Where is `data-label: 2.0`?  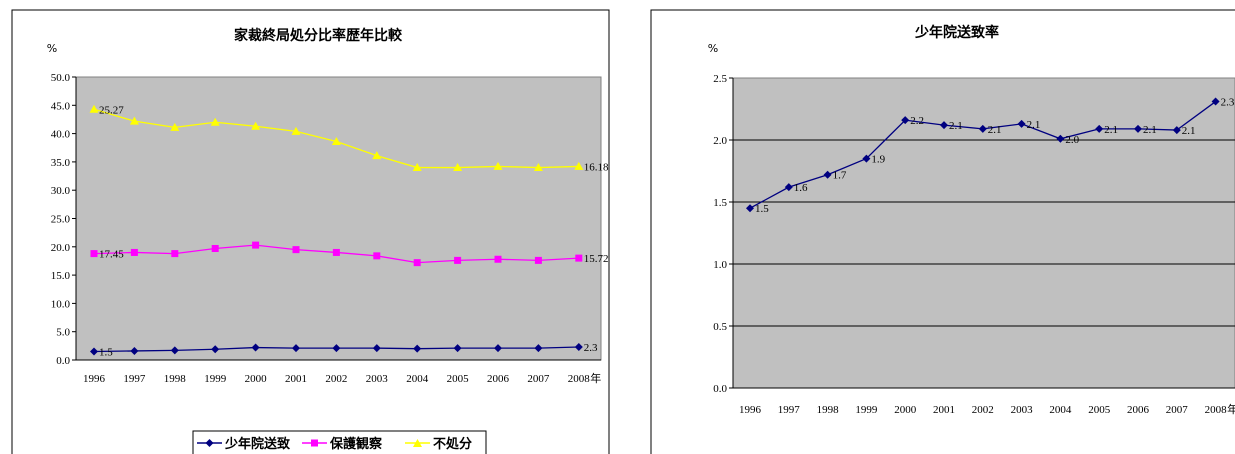
data-label: 2.0 is located at coordinates (1072, 140).